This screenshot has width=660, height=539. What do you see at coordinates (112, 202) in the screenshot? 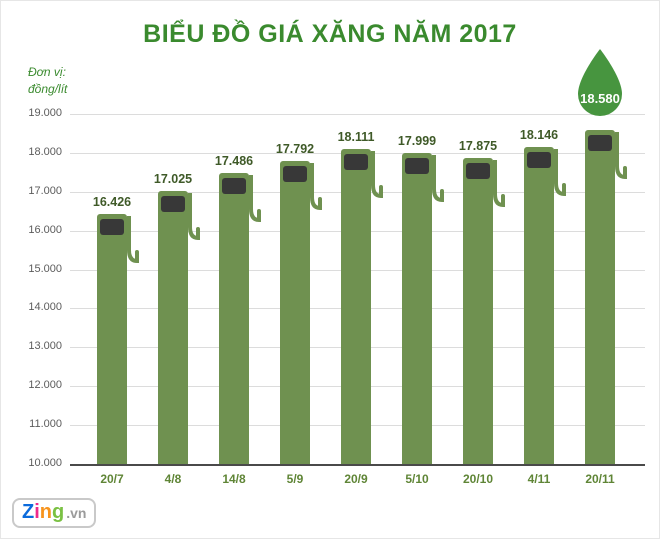
I see `bar-value-label: 16.426` at bounding box center [112, 202].